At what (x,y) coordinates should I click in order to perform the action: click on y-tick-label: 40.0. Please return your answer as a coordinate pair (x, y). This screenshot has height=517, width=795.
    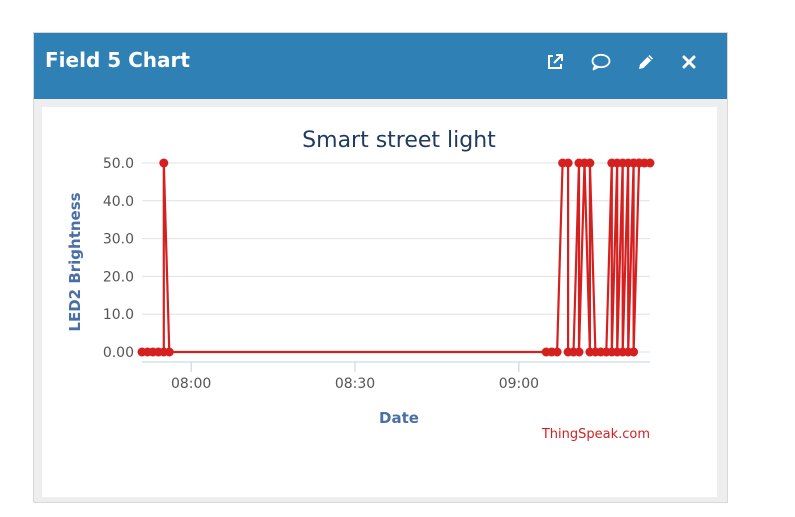
    Looking at the image, I should click on (118, 202).